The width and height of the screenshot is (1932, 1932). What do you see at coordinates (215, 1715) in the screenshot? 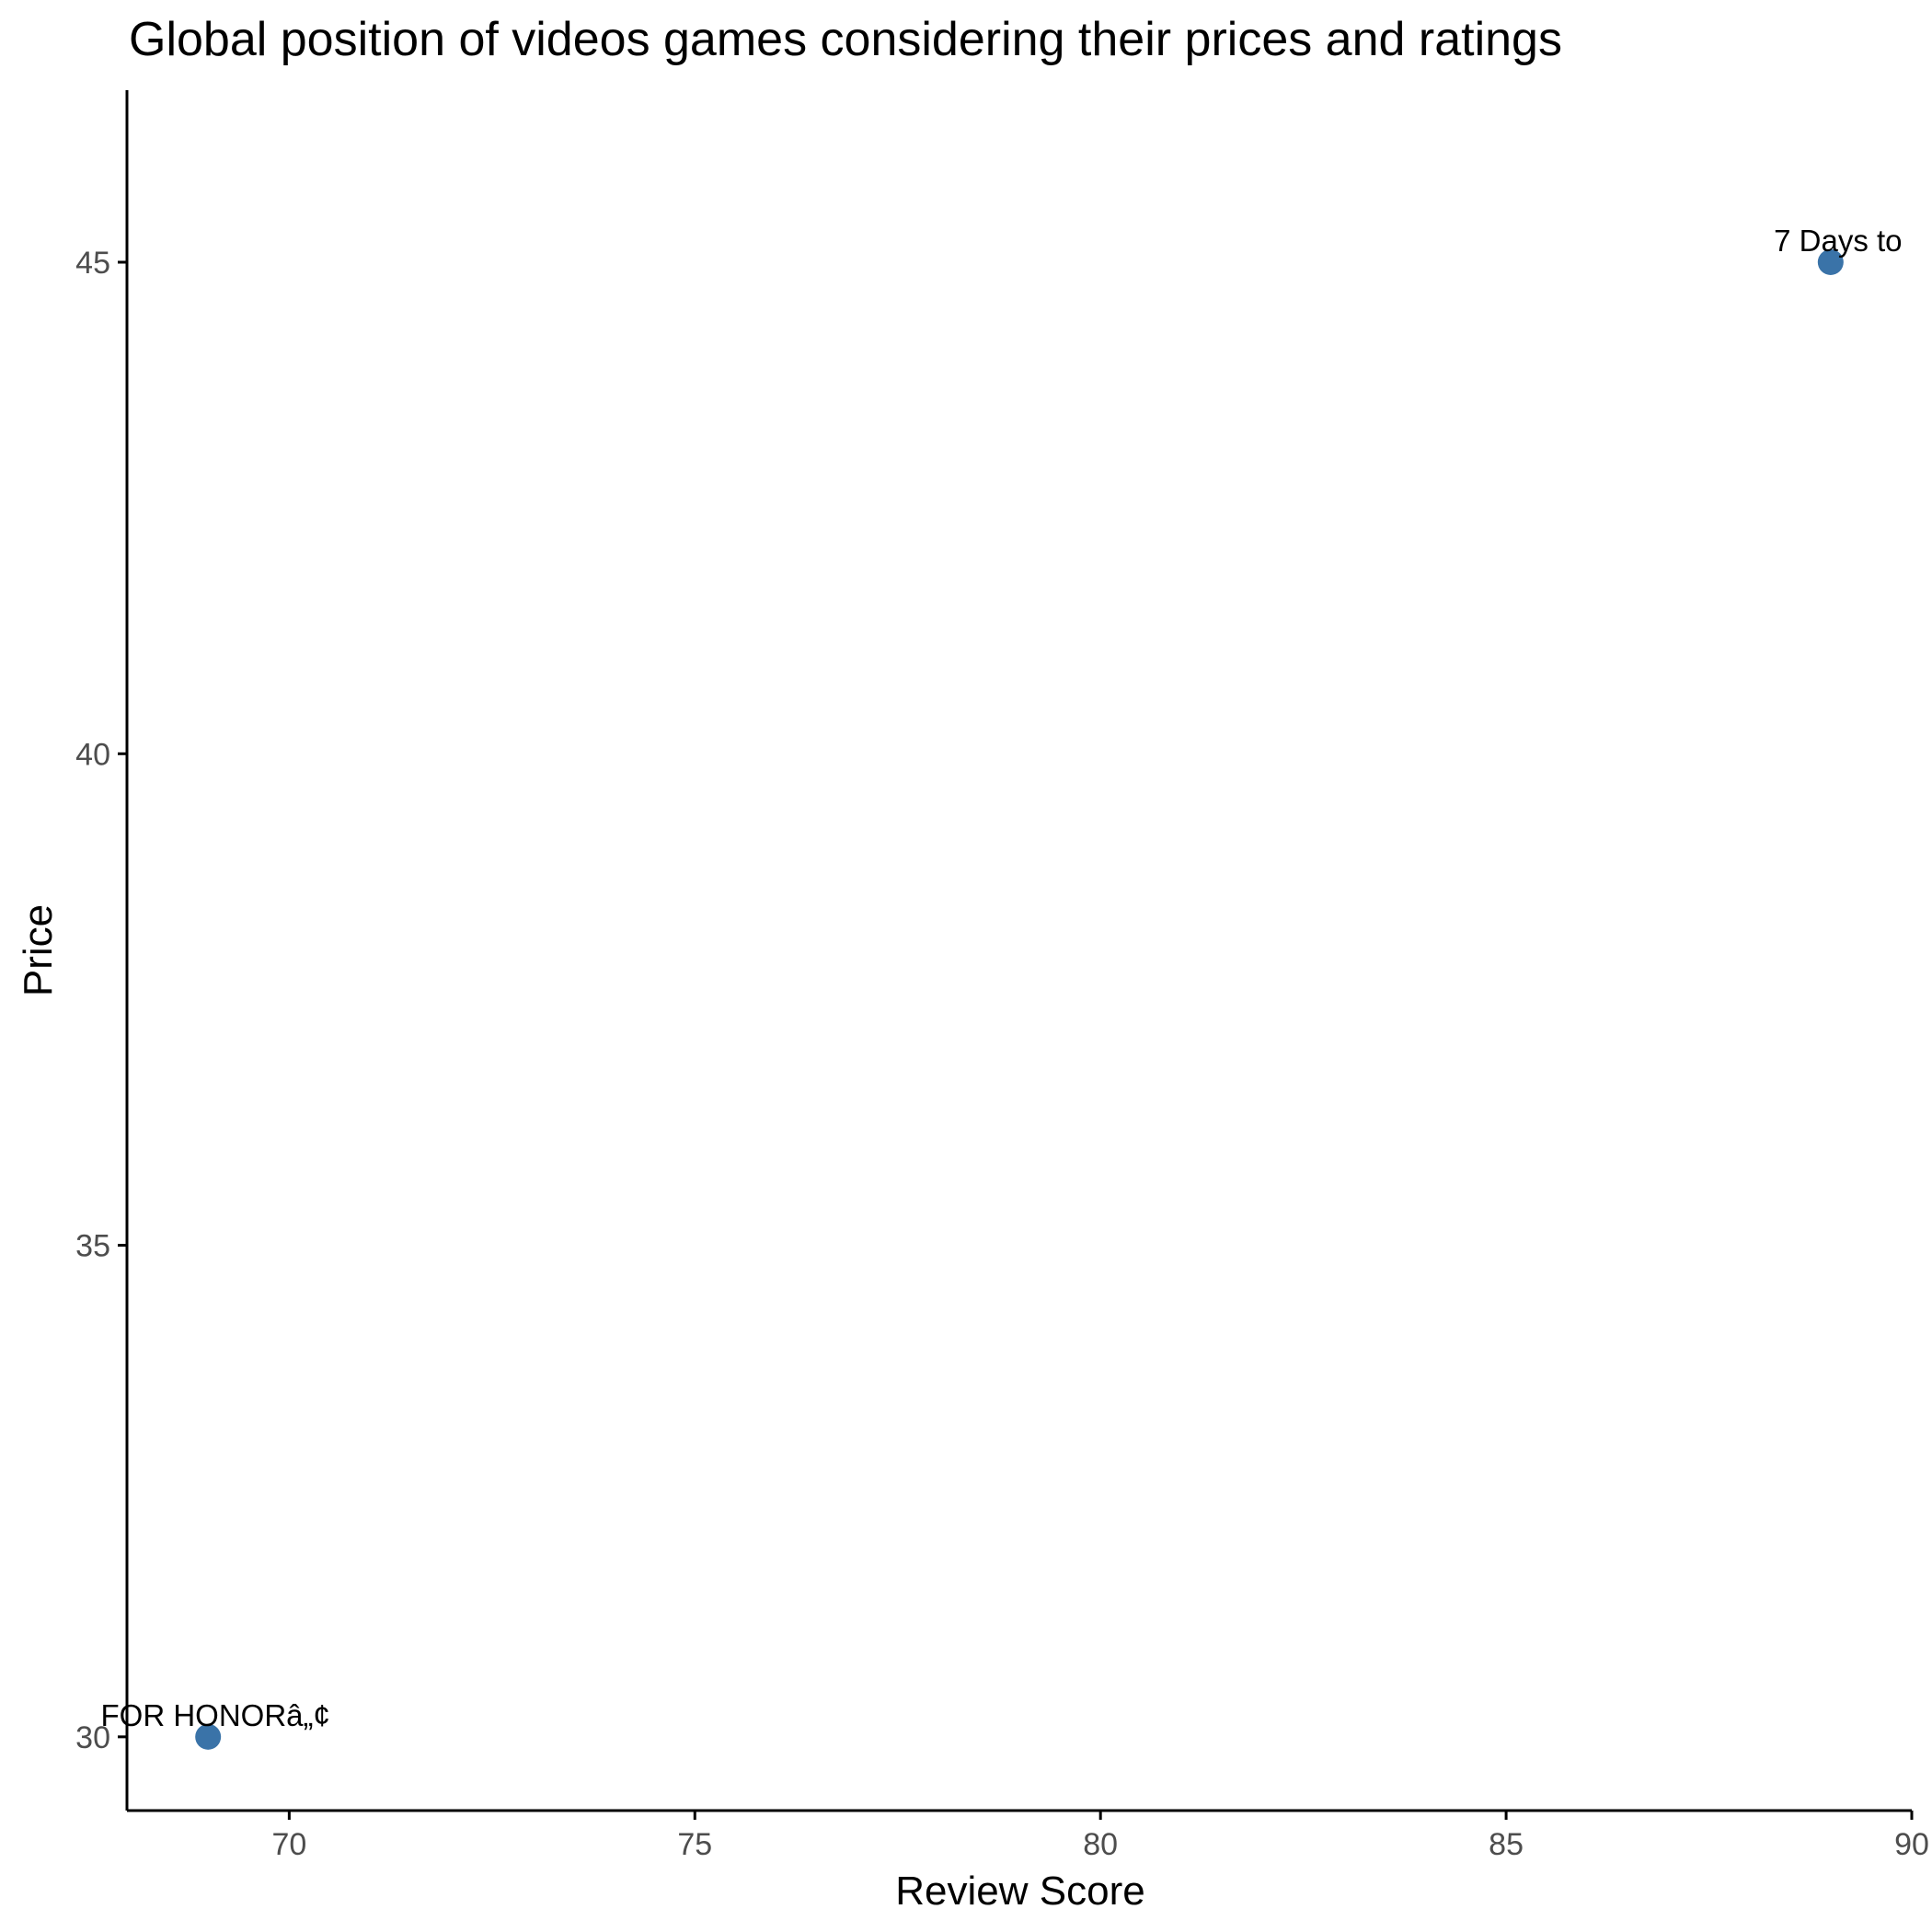
I see `data-point-label: FOR HONORâ„¢` at bounding box center [215, 1715].